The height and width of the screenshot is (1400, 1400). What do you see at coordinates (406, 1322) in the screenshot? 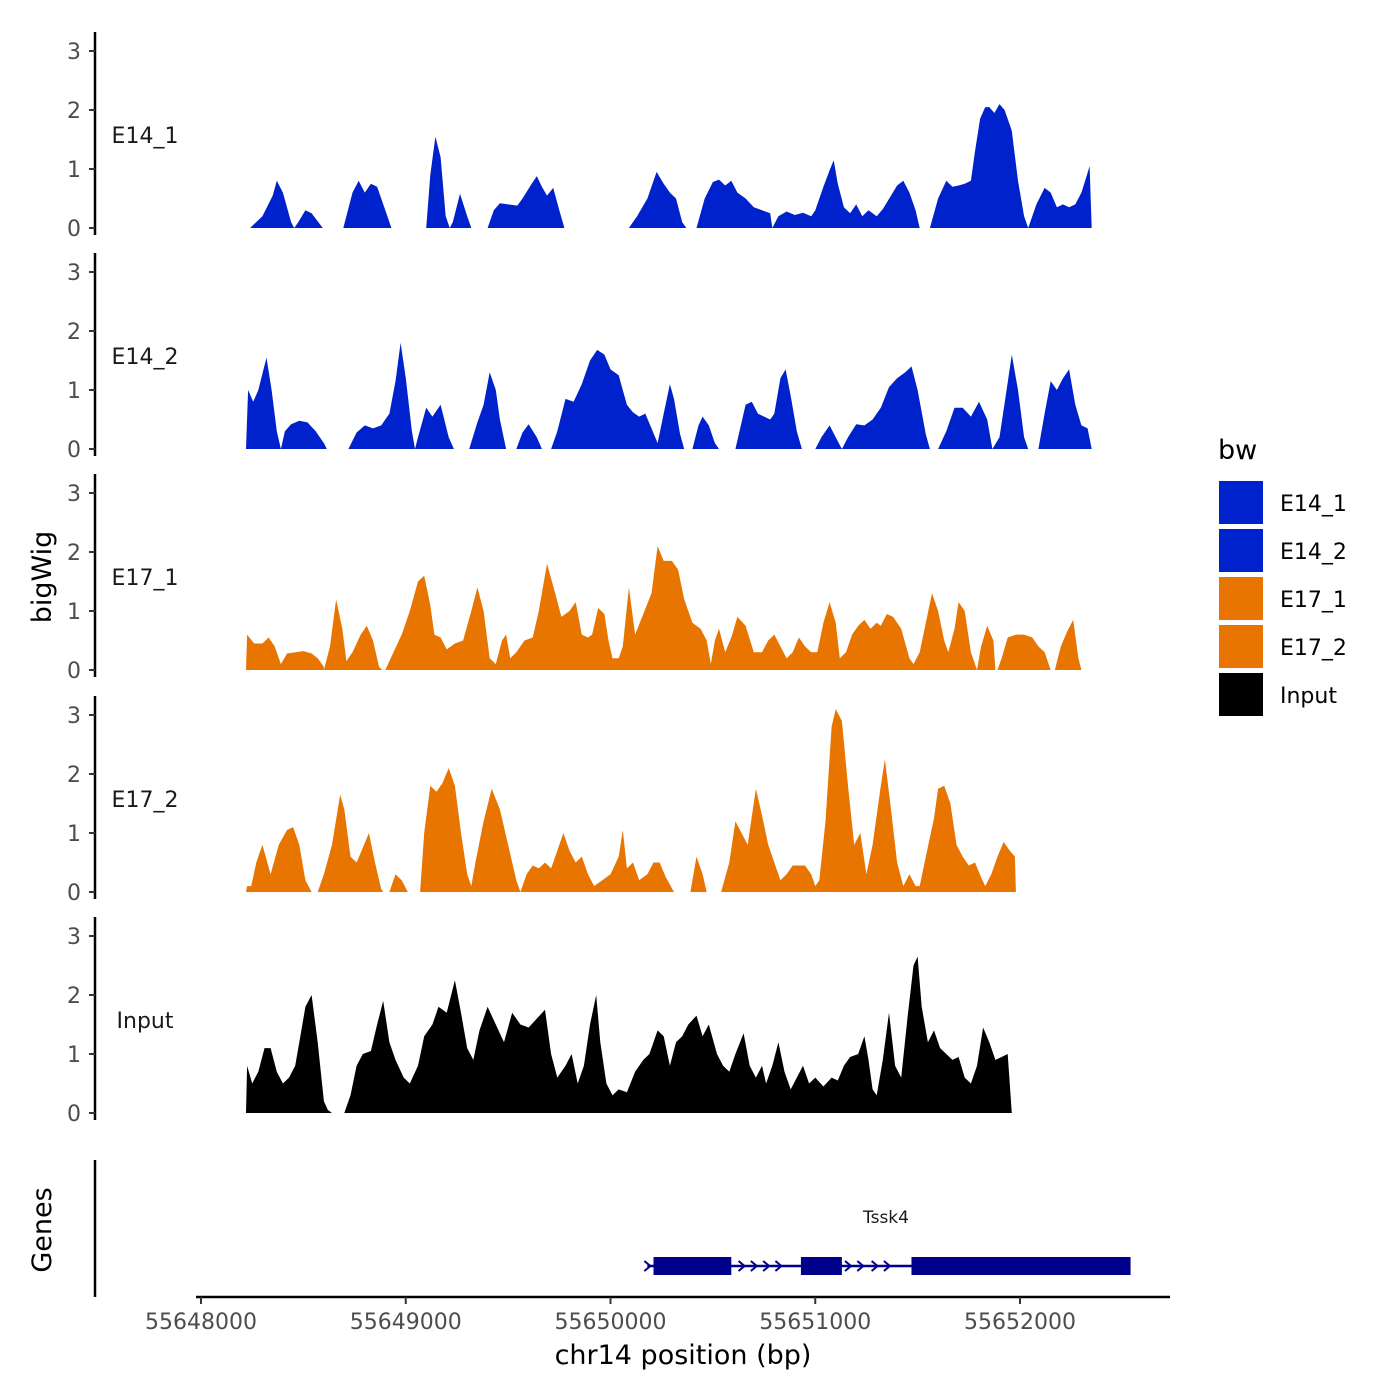
I see `x-tick-label: 55649000` at bounding box center [406, 1322].